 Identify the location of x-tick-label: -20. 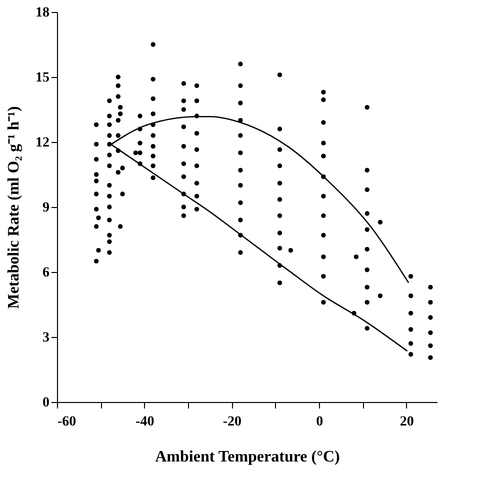
(232, 422).